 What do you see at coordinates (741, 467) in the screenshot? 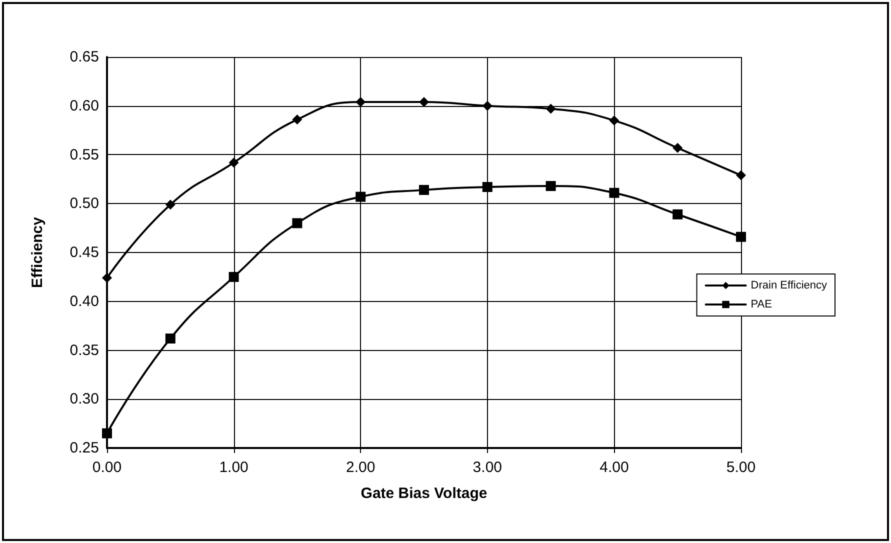
I see `x-tick-label: 5.00` at bounding box center [741, 467].